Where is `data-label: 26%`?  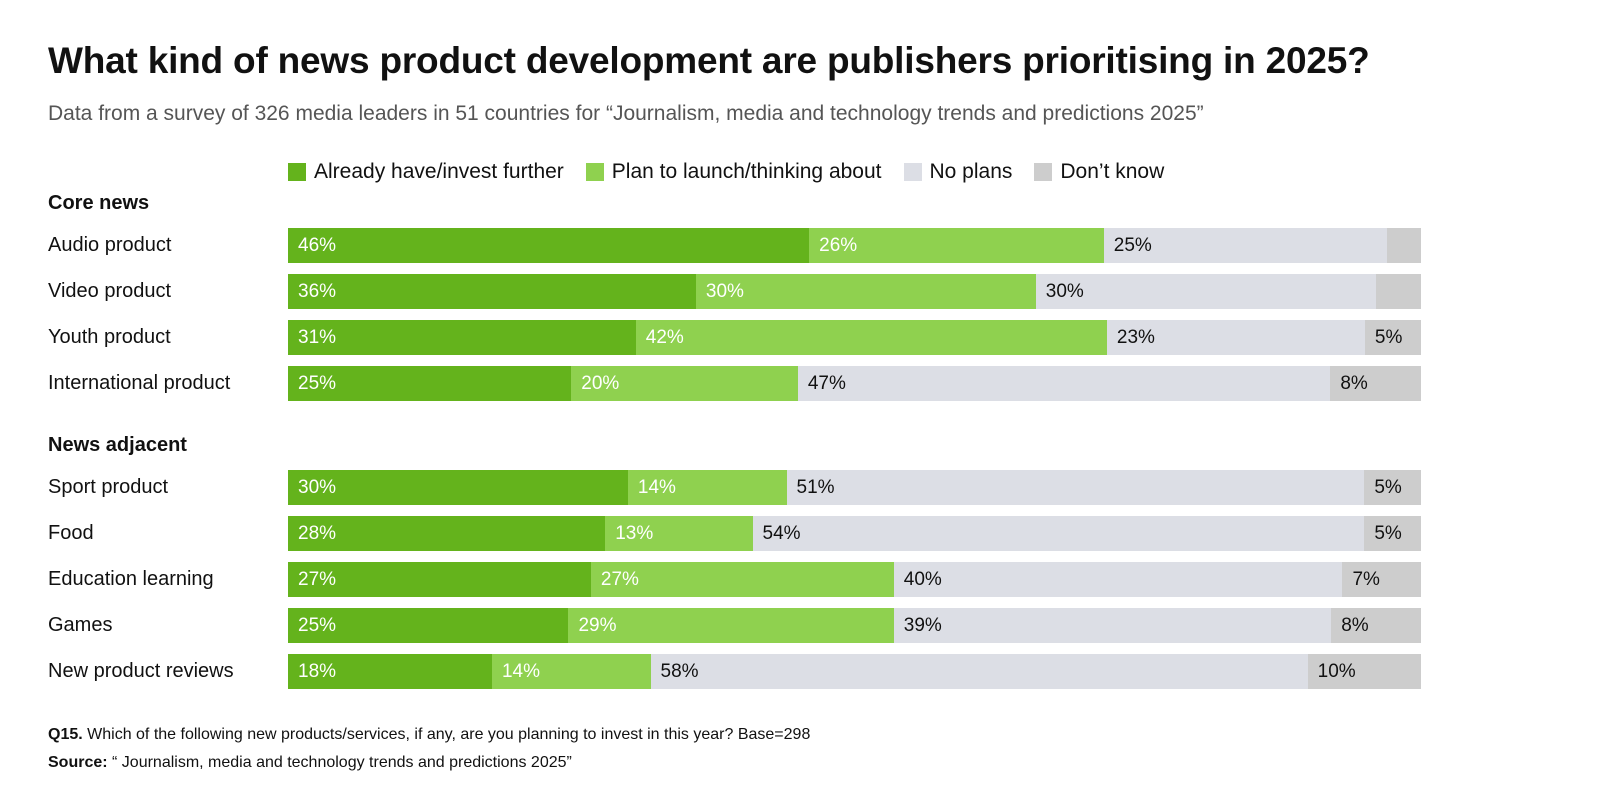 data-label: 26% is located at coordinates (838, 245).